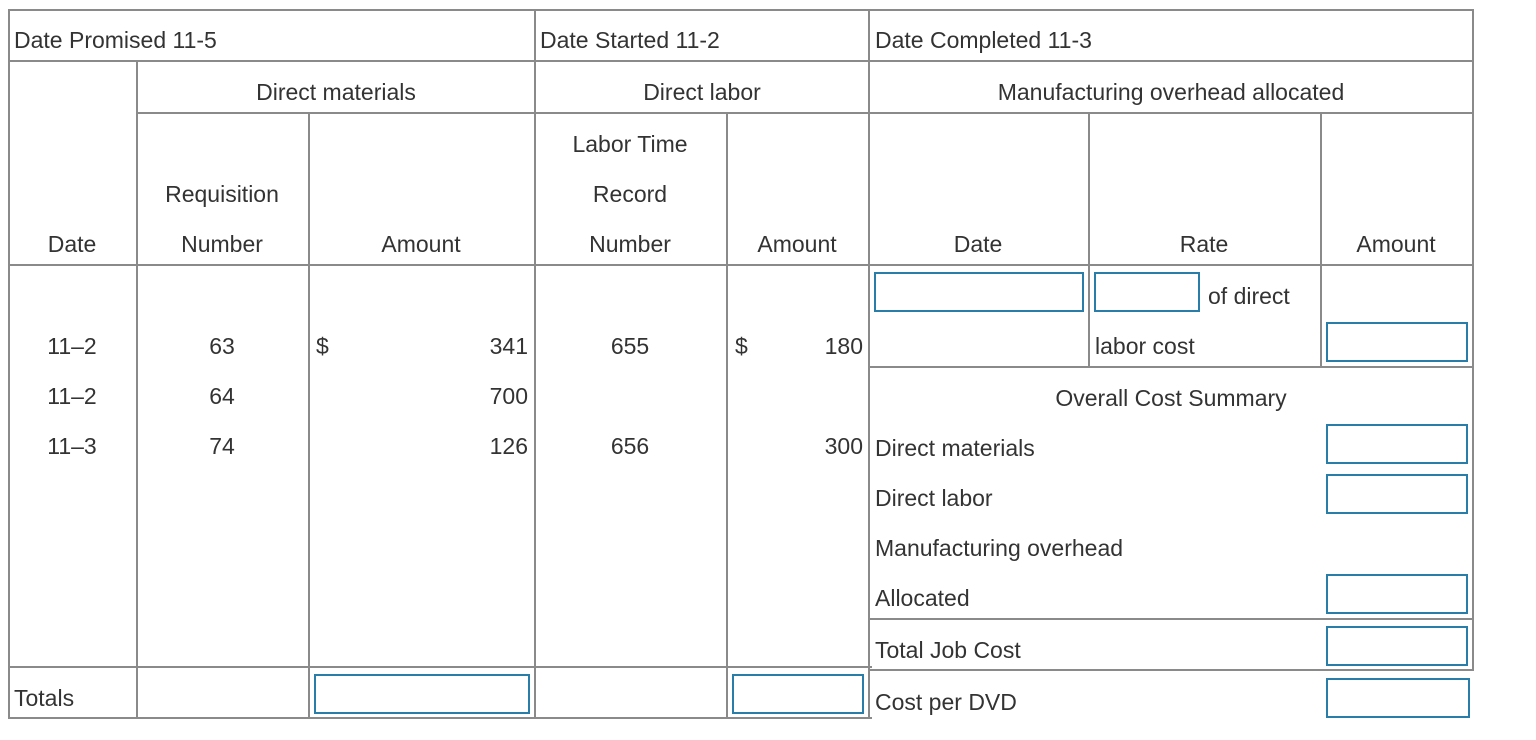 This screenshot has width=1536, height=740. Describe the element at coordinates (630, 346) in the screenshot. I see `row-1-labor-record: 655` at that location.